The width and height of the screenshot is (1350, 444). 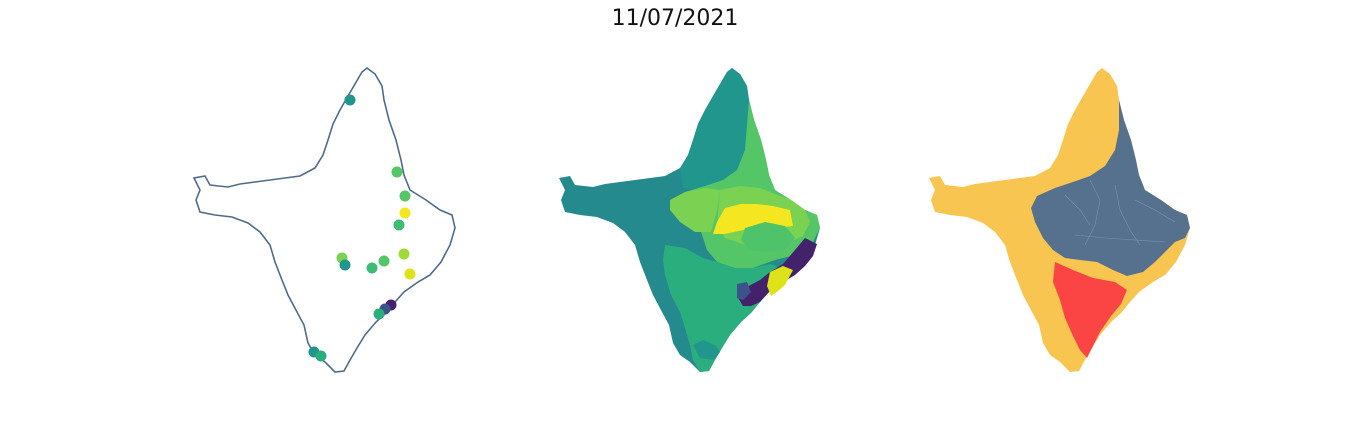 What do you see at coordinates (1120, 212) in the screenshot?
I see `category-slate-borders` at bounding box center [1120, 212].